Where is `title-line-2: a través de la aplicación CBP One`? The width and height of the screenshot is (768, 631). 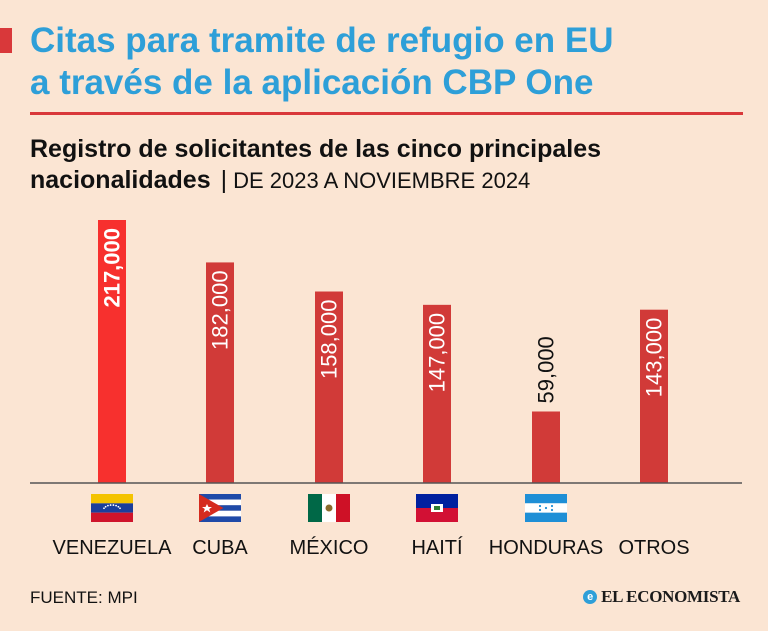 title-line-2: a través de la aplicación CBP One is located at coordinates (312, 82).